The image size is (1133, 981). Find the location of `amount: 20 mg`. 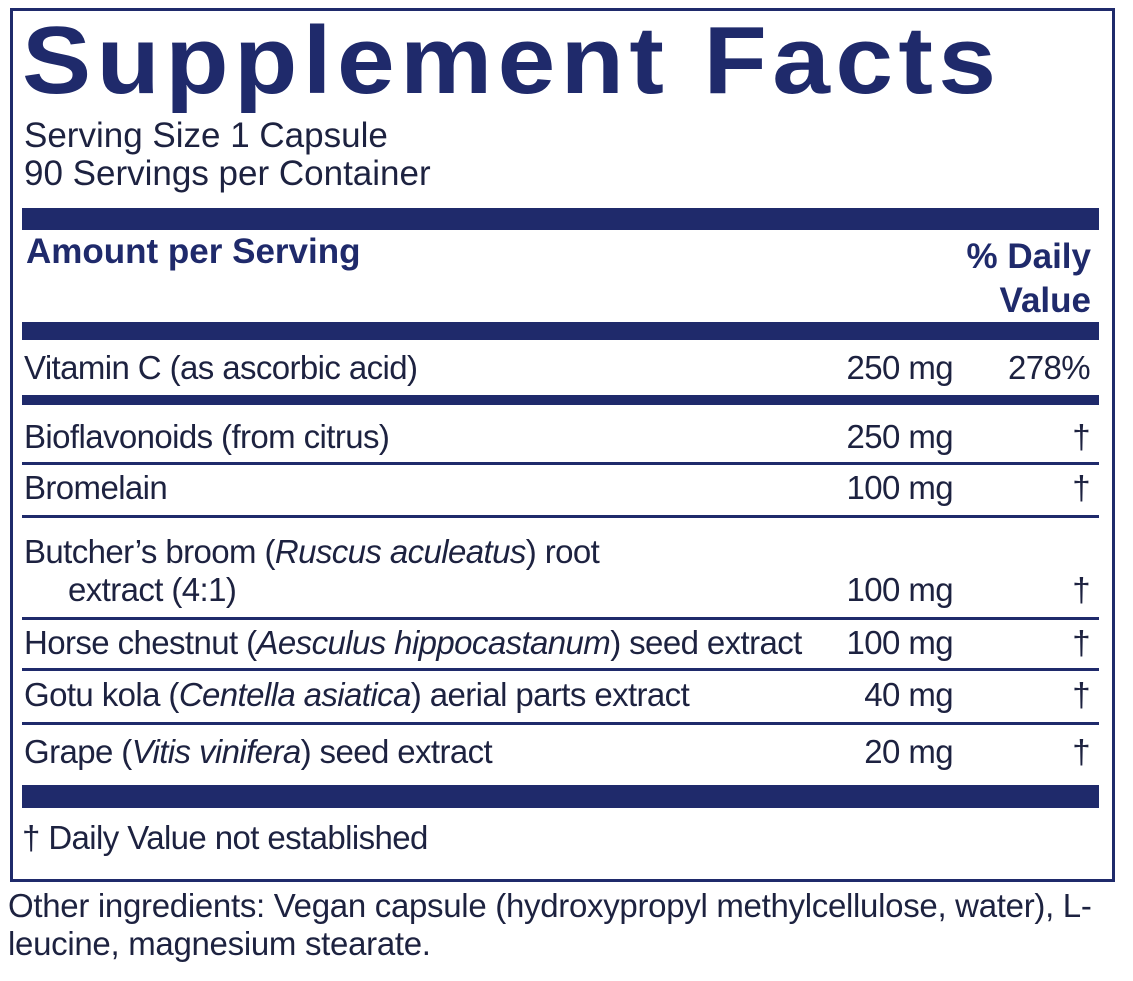

amount: 20 mg is located at coordinates (908, 751).